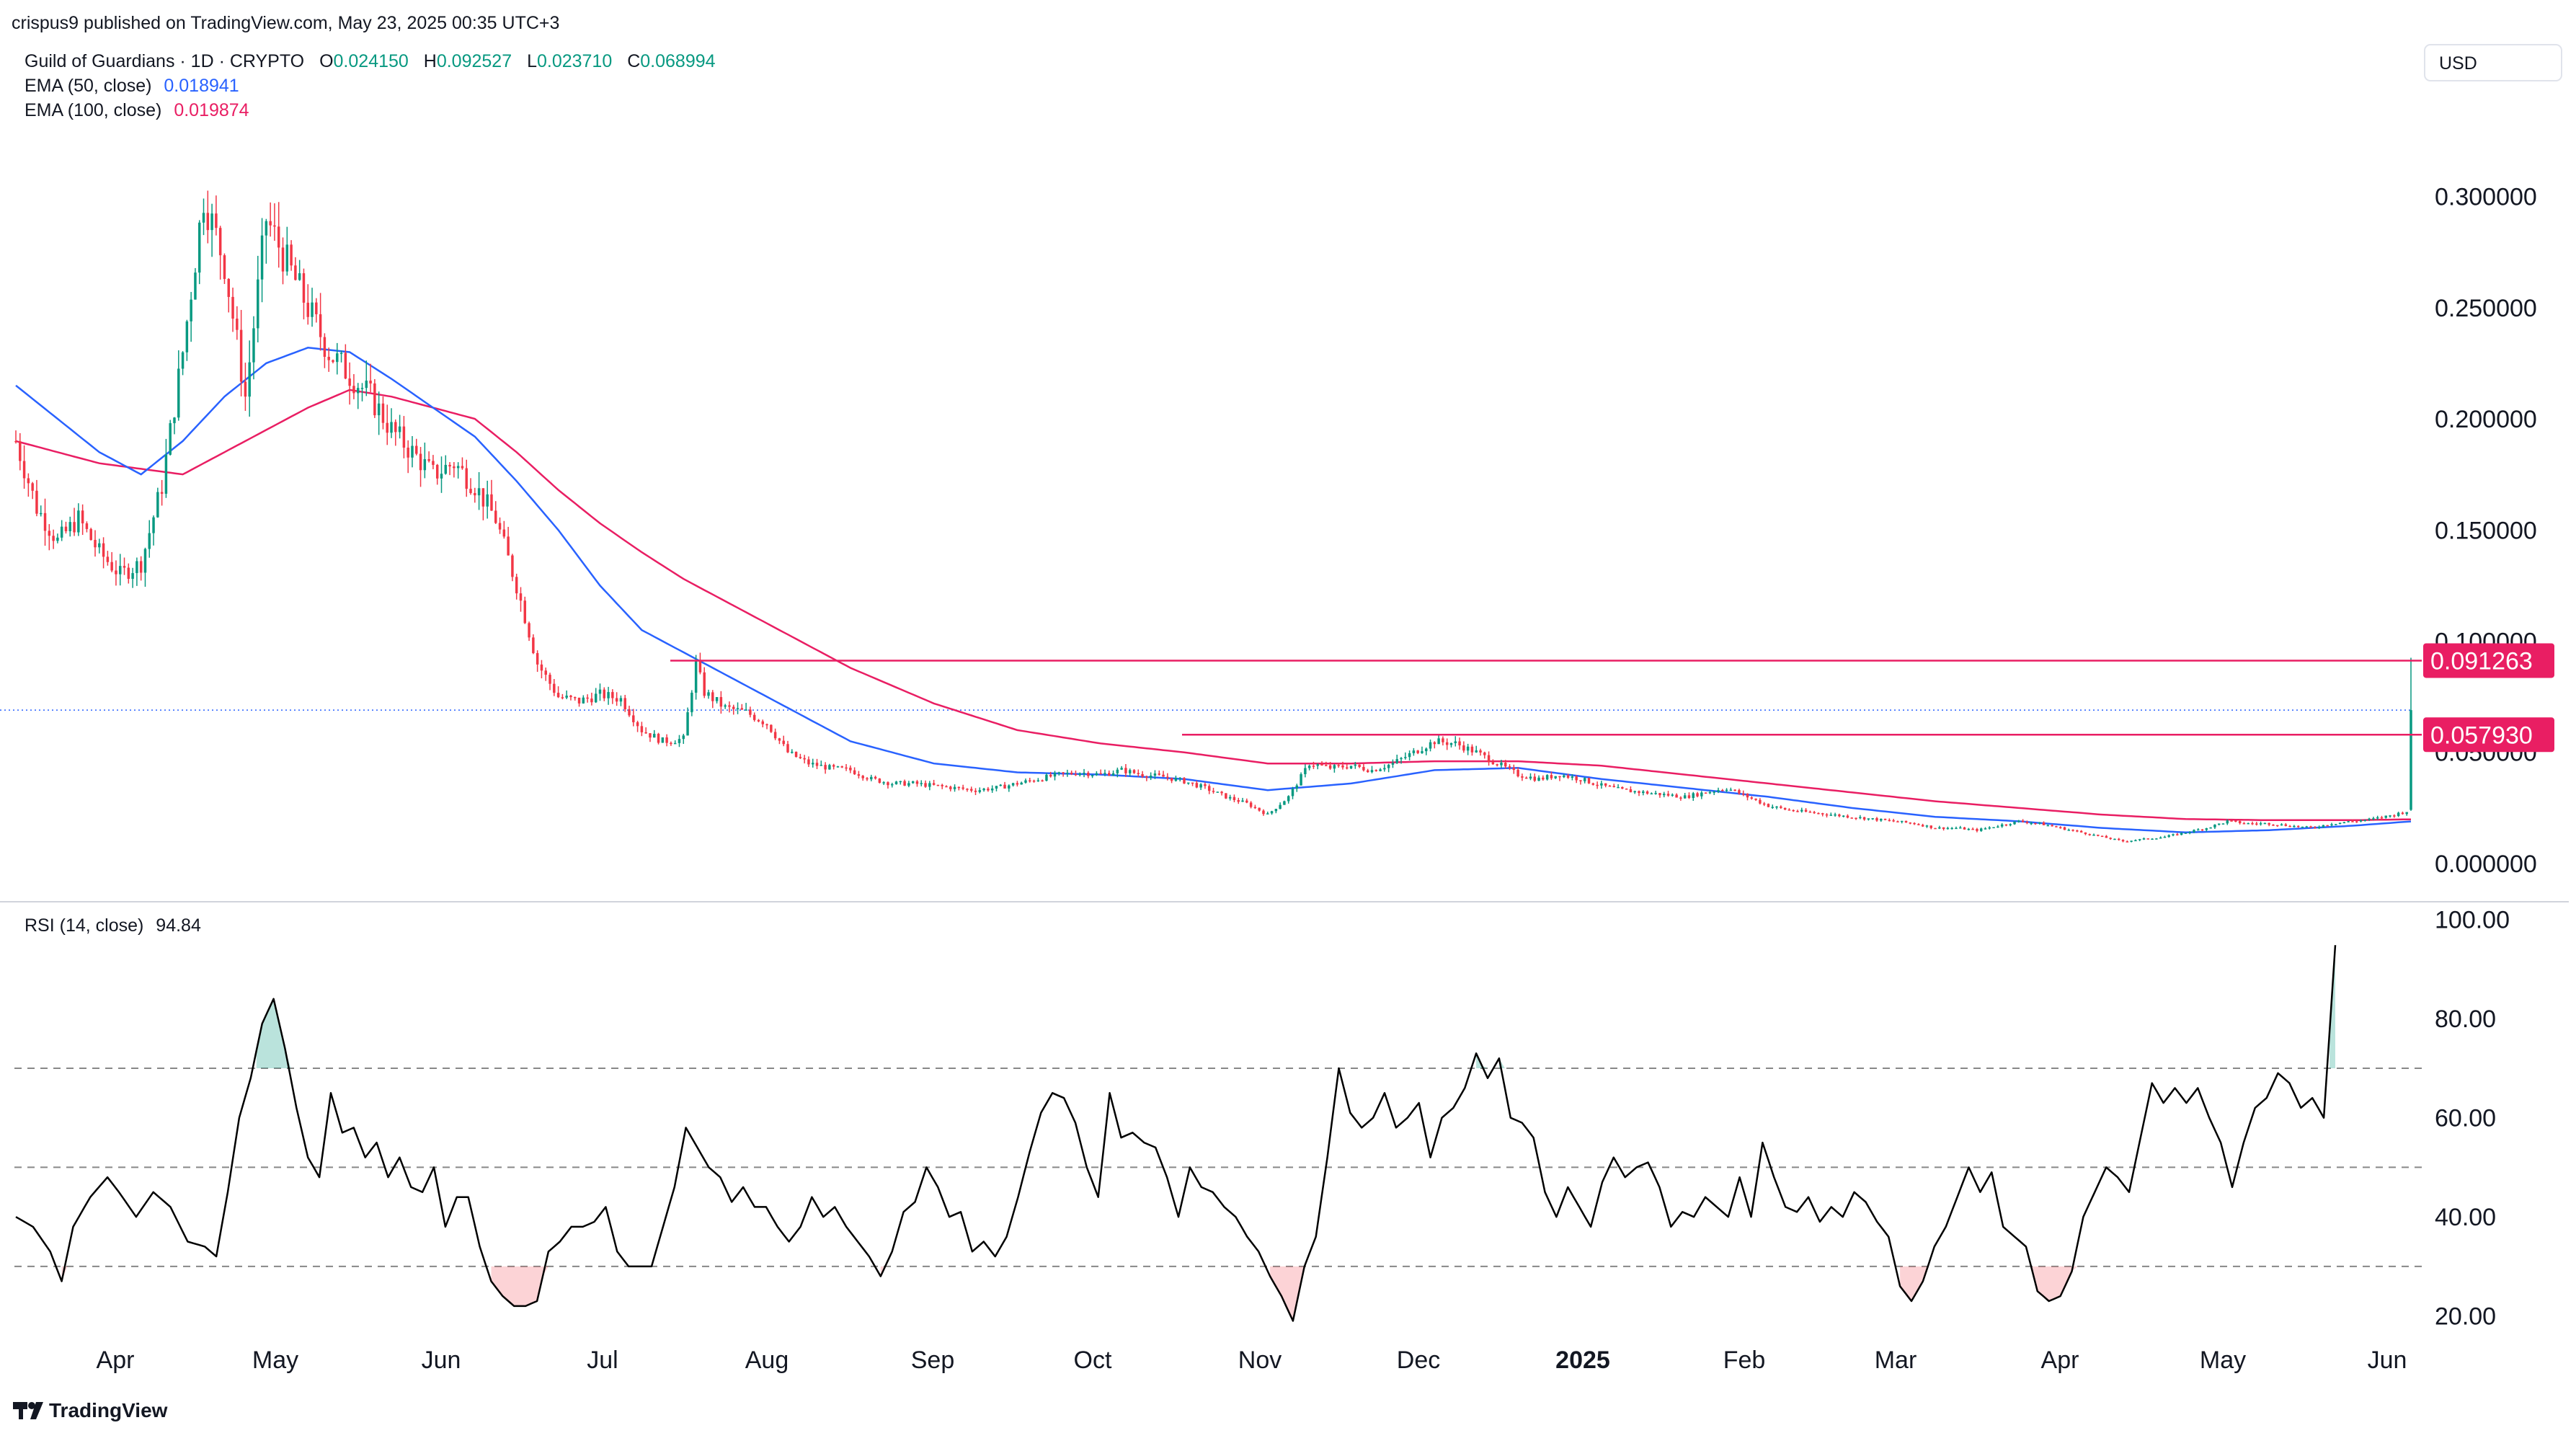 This screenshot has height=1433, width=2576. Describe the element at coordinates (90, 1410) in the screenshot. I see `footer-brand: TradingView` at that location.